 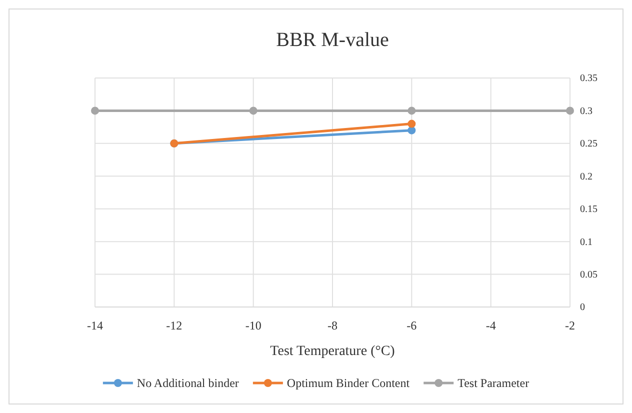 I want to click on x-tick-label: -10, so click(x=253, y=325).